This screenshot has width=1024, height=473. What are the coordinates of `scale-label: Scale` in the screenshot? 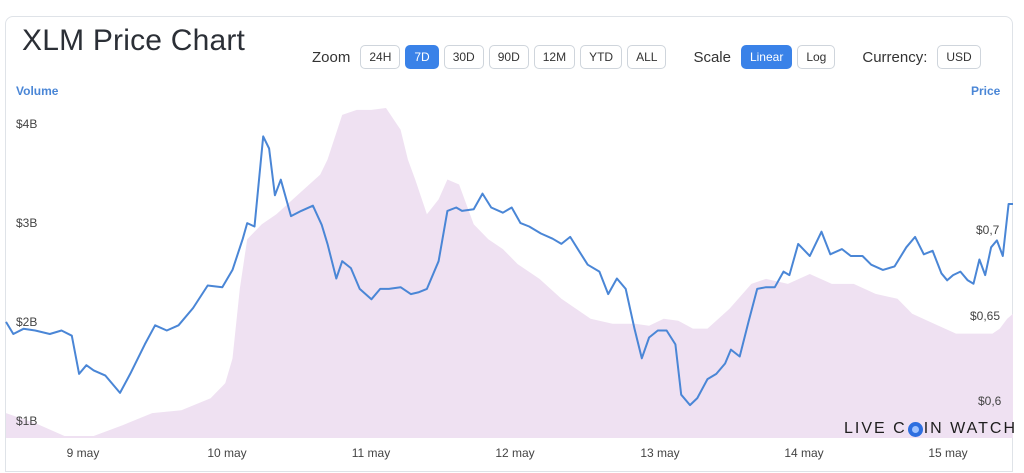 It's located at (712, 57).